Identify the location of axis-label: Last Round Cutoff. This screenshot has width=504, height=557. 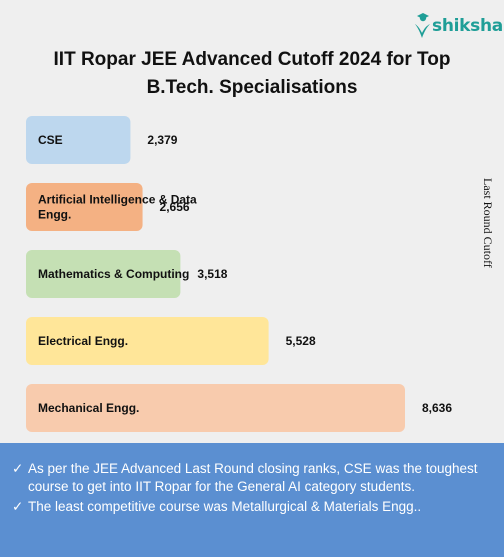
(488, 223).